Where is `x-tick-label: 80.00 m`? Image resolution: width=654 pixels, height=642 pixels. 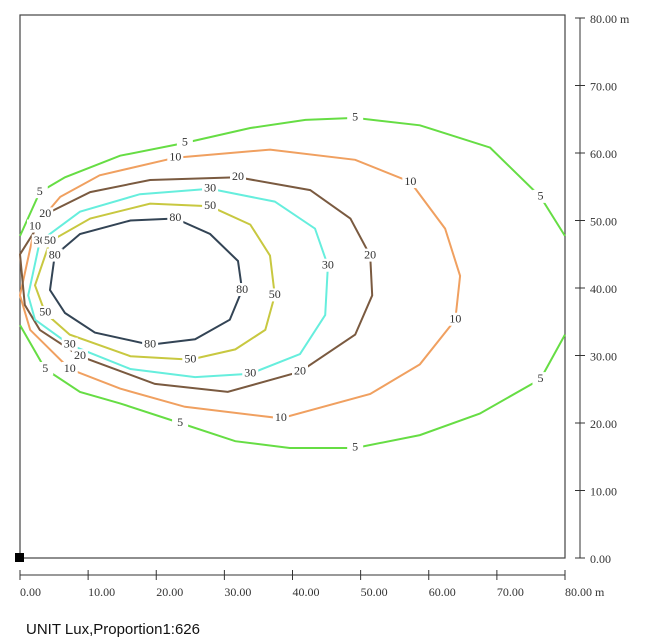
x-tick-label: 80.00 m is located at coordinates (585, 592).